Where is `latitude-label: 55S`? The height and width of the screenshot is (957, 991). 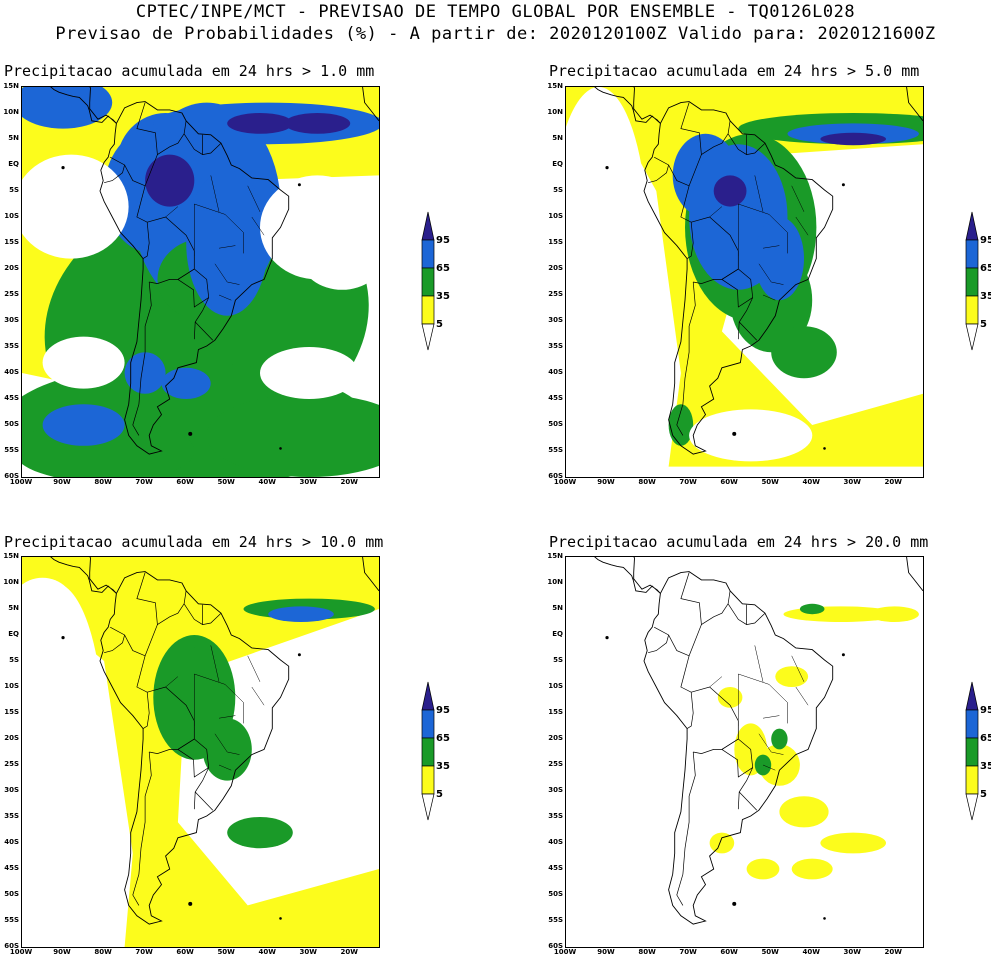 latitude-label: 55S is located at coordinates (555, 920).